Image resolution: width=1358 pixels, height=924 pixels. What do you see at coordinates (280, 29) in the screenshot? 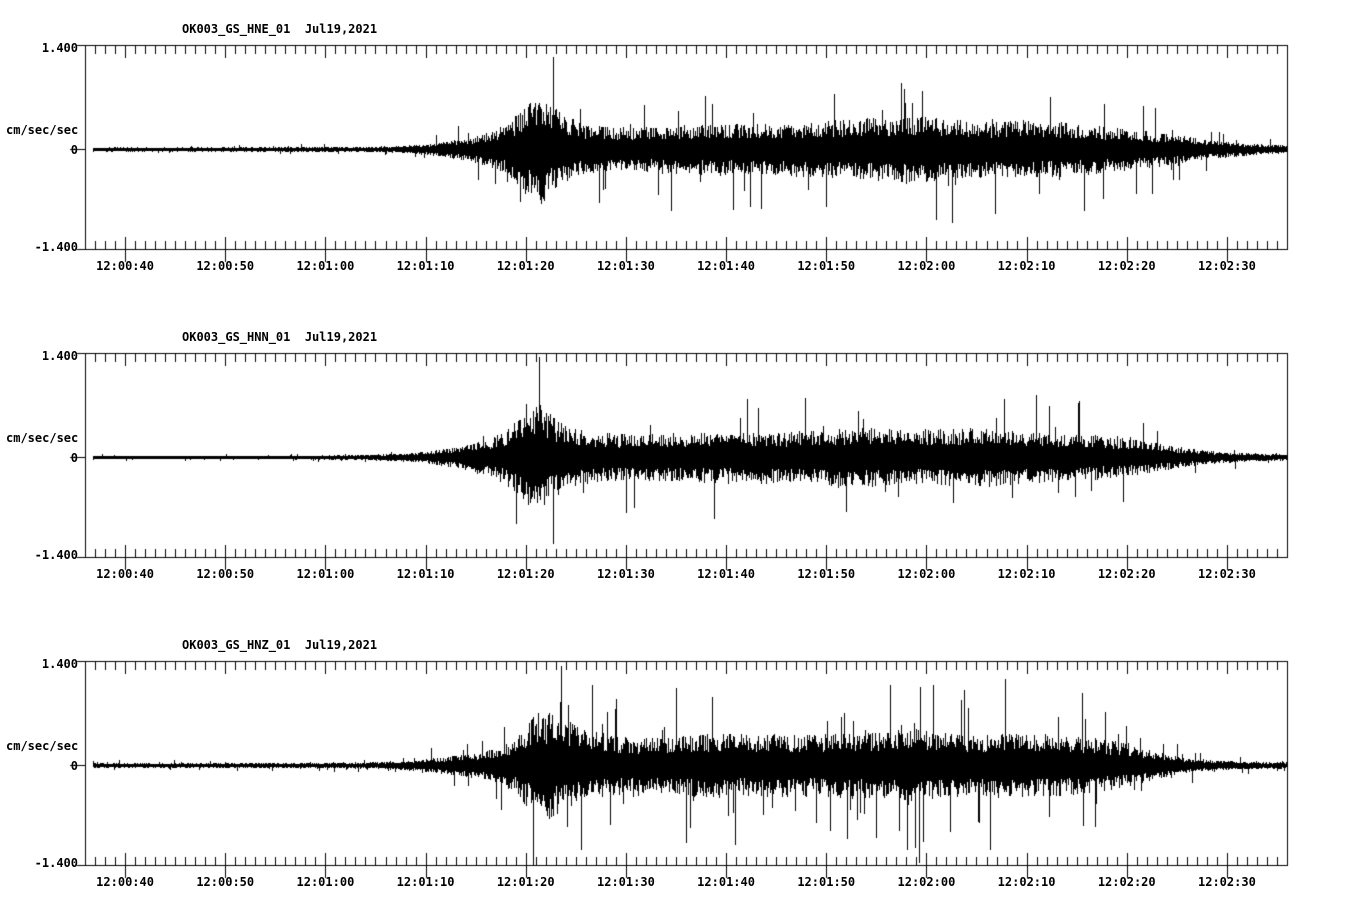
I see `panel-title: OK003_GS_HNE_01 Jul19,2021` at bounding box center [280, 29].